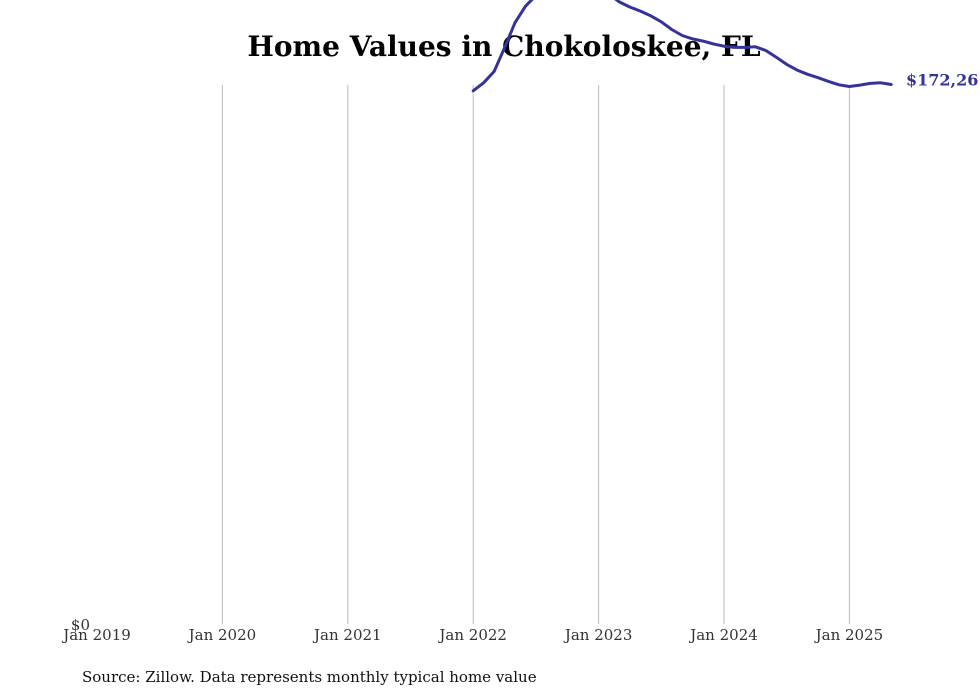  Describe the element at coordinates (96, 635) in the screenshot. I see `x-tick-label: Jan 2019` at that location.